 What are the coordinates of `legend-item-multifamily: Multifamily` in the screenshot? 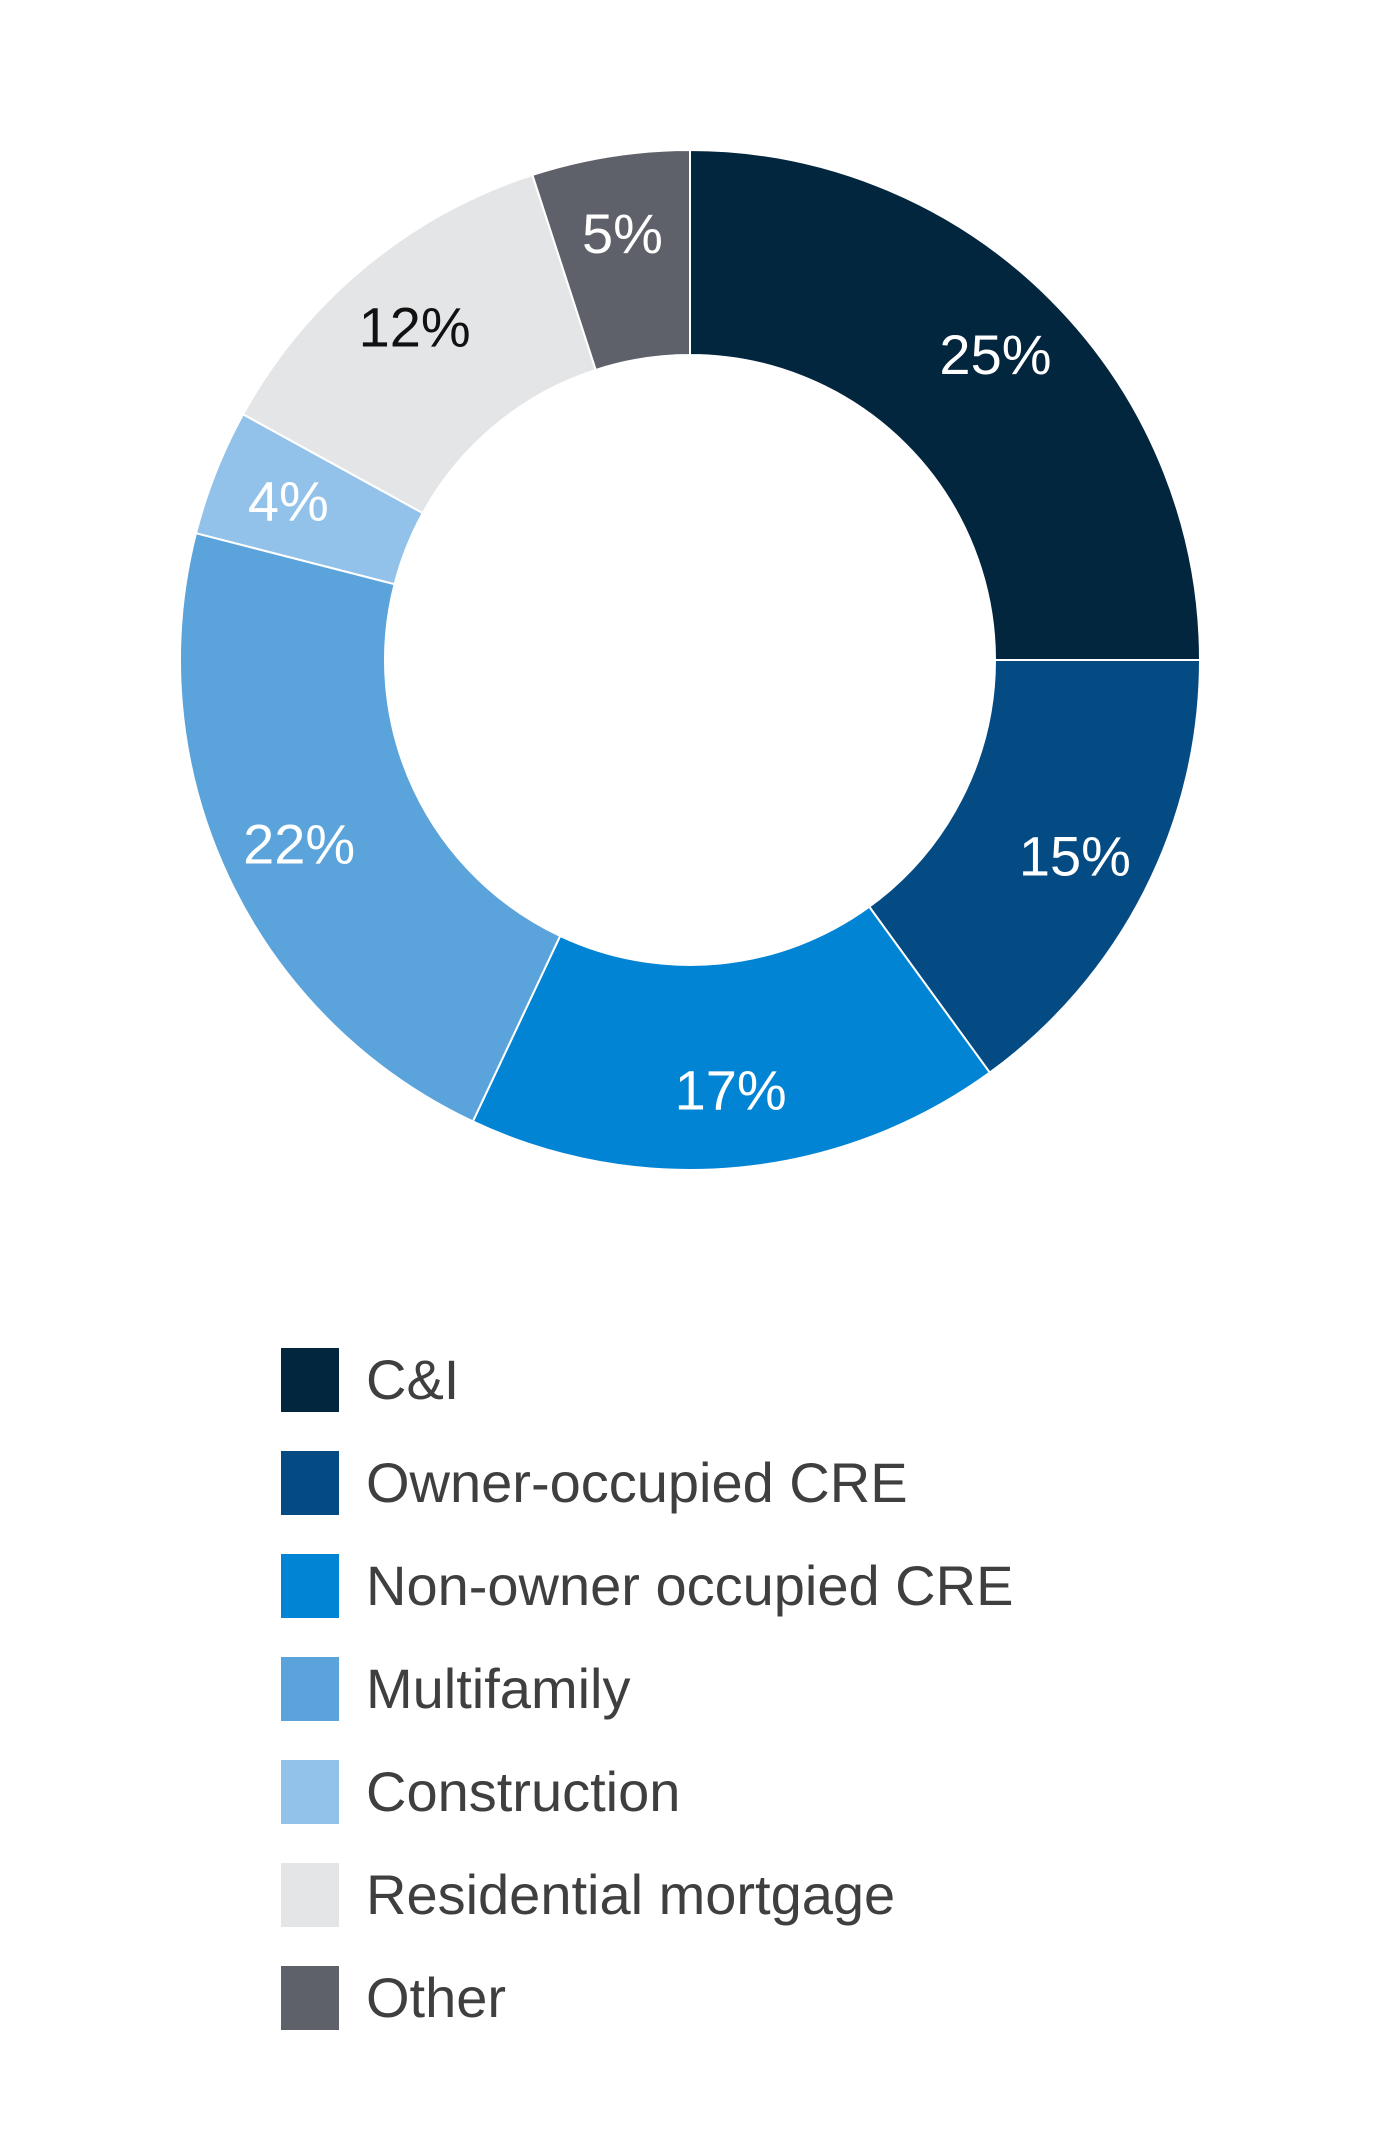 It's located at (781, 1688).